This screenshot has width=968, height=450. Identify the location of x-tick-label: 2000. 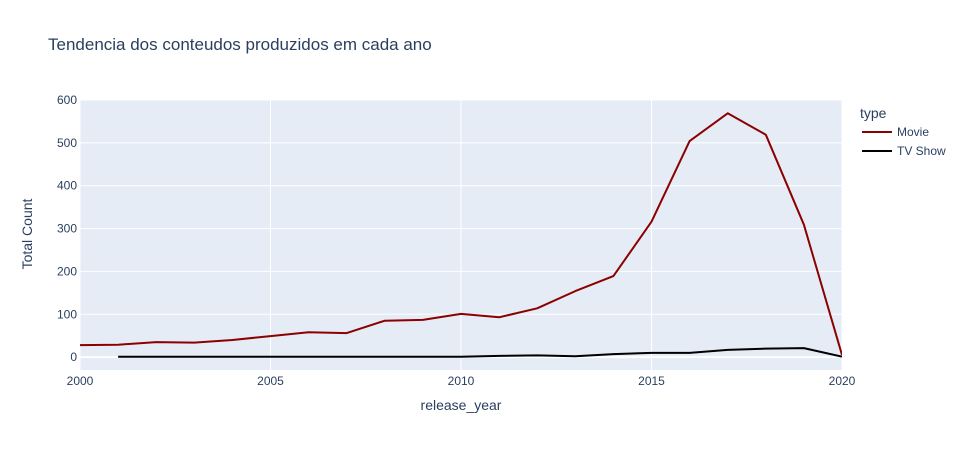
(80, 381).